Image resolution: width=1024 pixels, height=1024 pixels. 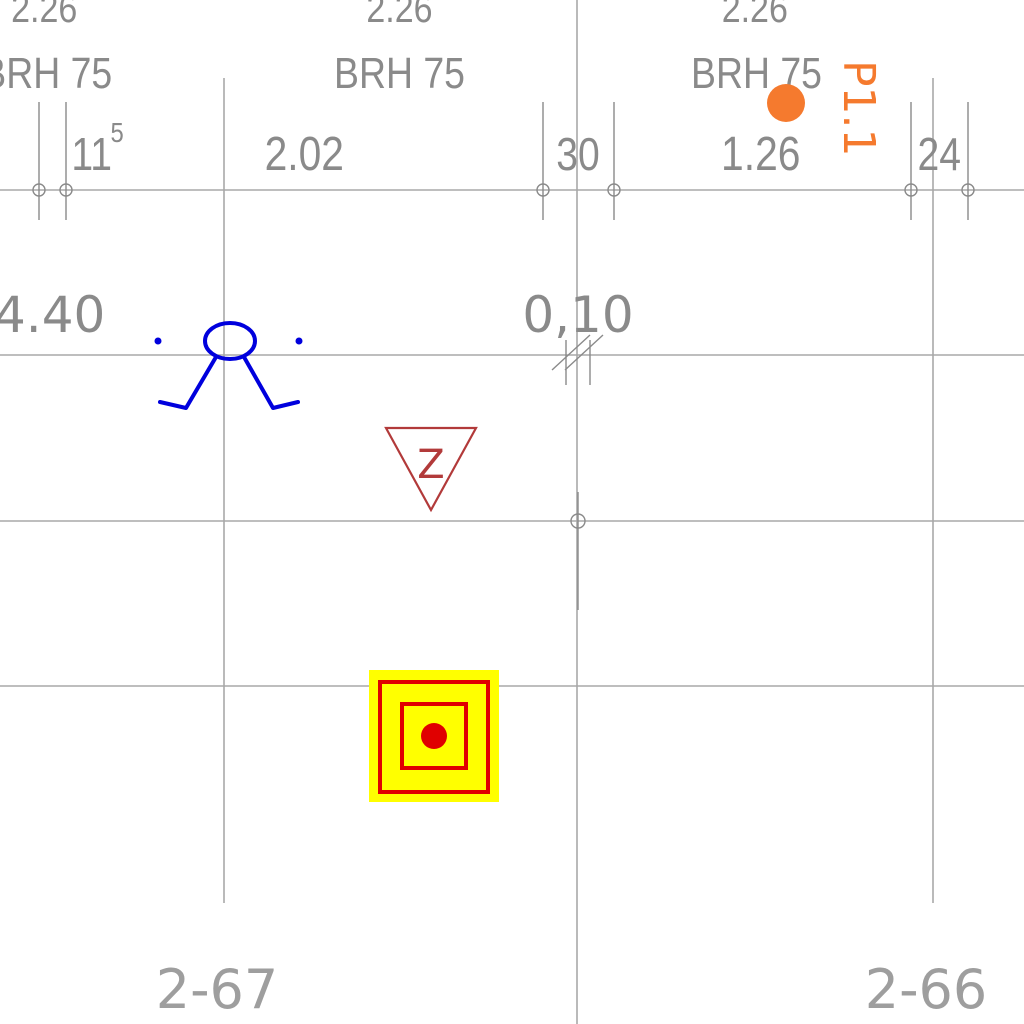 I want to click on triangle-z-icon: Z, so click(x=431, y=469).